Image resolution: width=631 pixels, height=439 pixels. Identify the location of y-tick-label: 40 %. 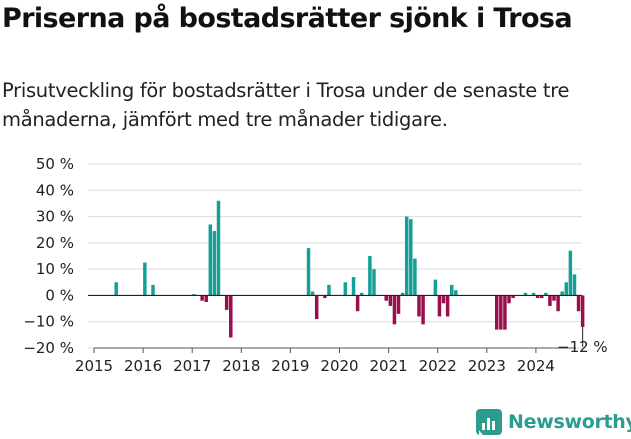
(55, 190).